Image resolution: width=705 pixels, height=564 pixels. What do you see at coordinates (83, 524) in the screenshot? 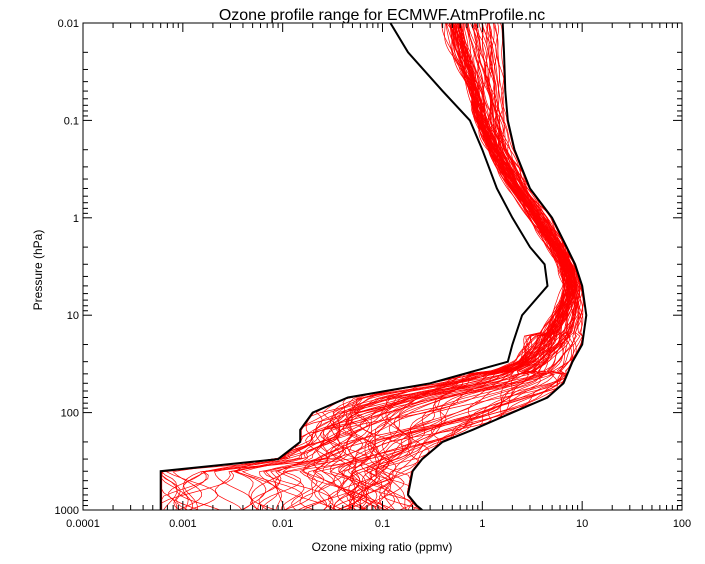
I see `x-tick-label: 0.0001` at bounding box center [83, 524].